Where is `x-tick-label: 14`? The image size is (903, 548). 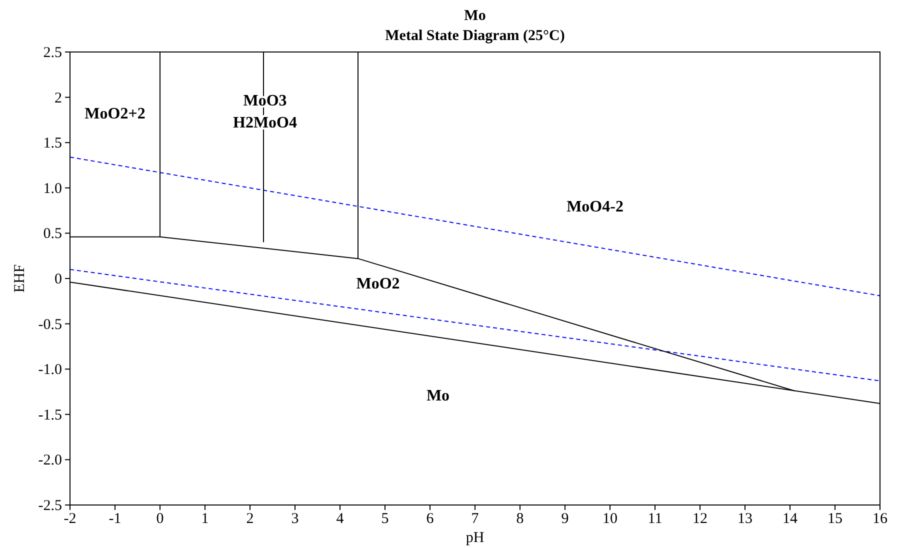
x-tick-label: 14 is located at coordinates (790, 519).